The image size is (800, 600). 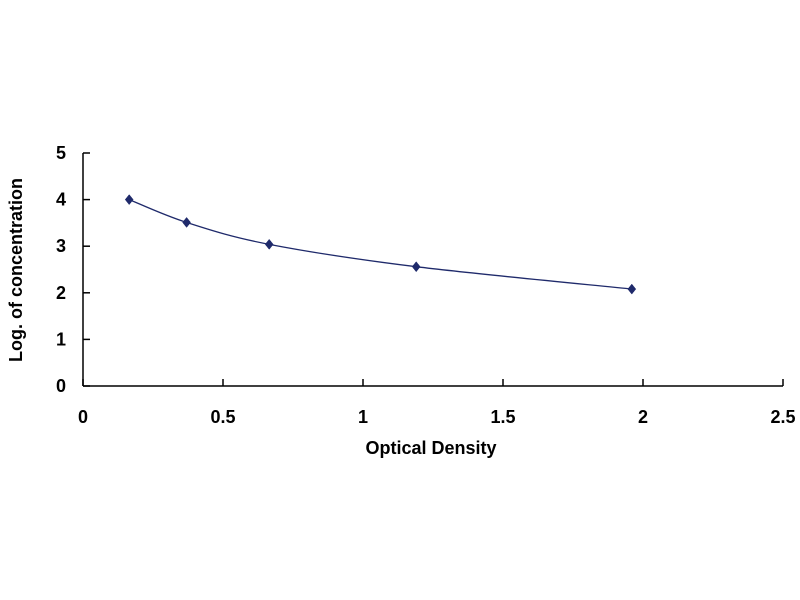 What do you see at coordinates (430, 448) in the screenshot?
I see `x-axis-title: Optical Density` at bounding box center [430, 448].